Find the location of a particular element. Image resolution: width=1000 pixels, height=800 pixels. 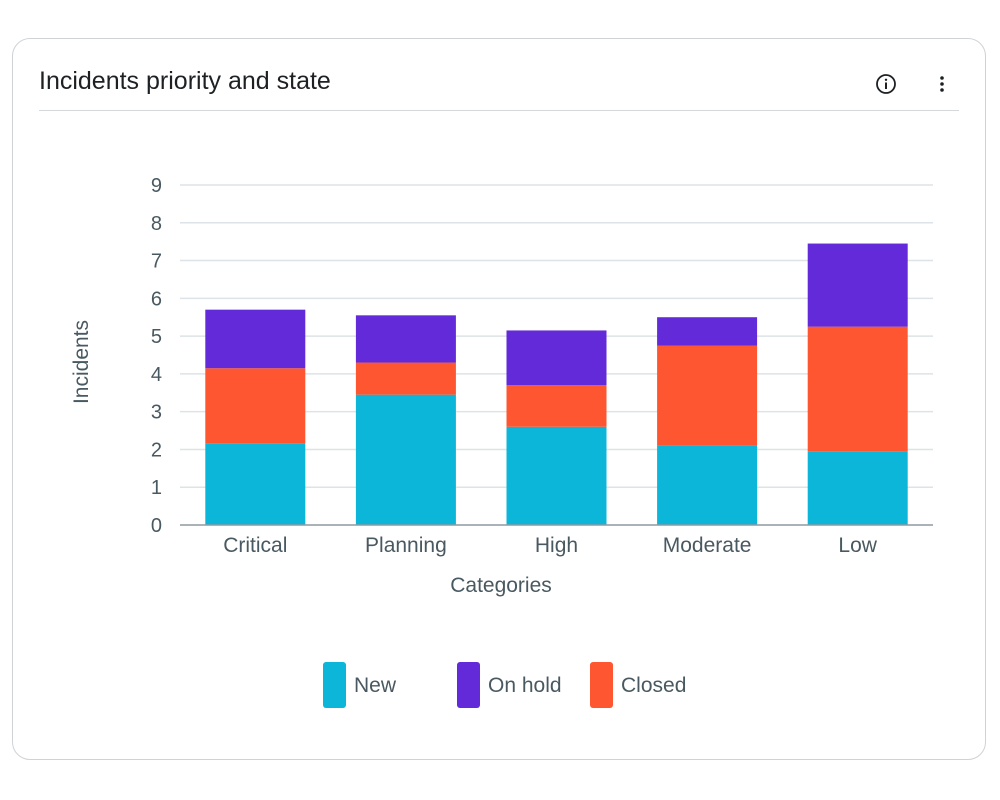

info-button is located at coordinates (886, 84).